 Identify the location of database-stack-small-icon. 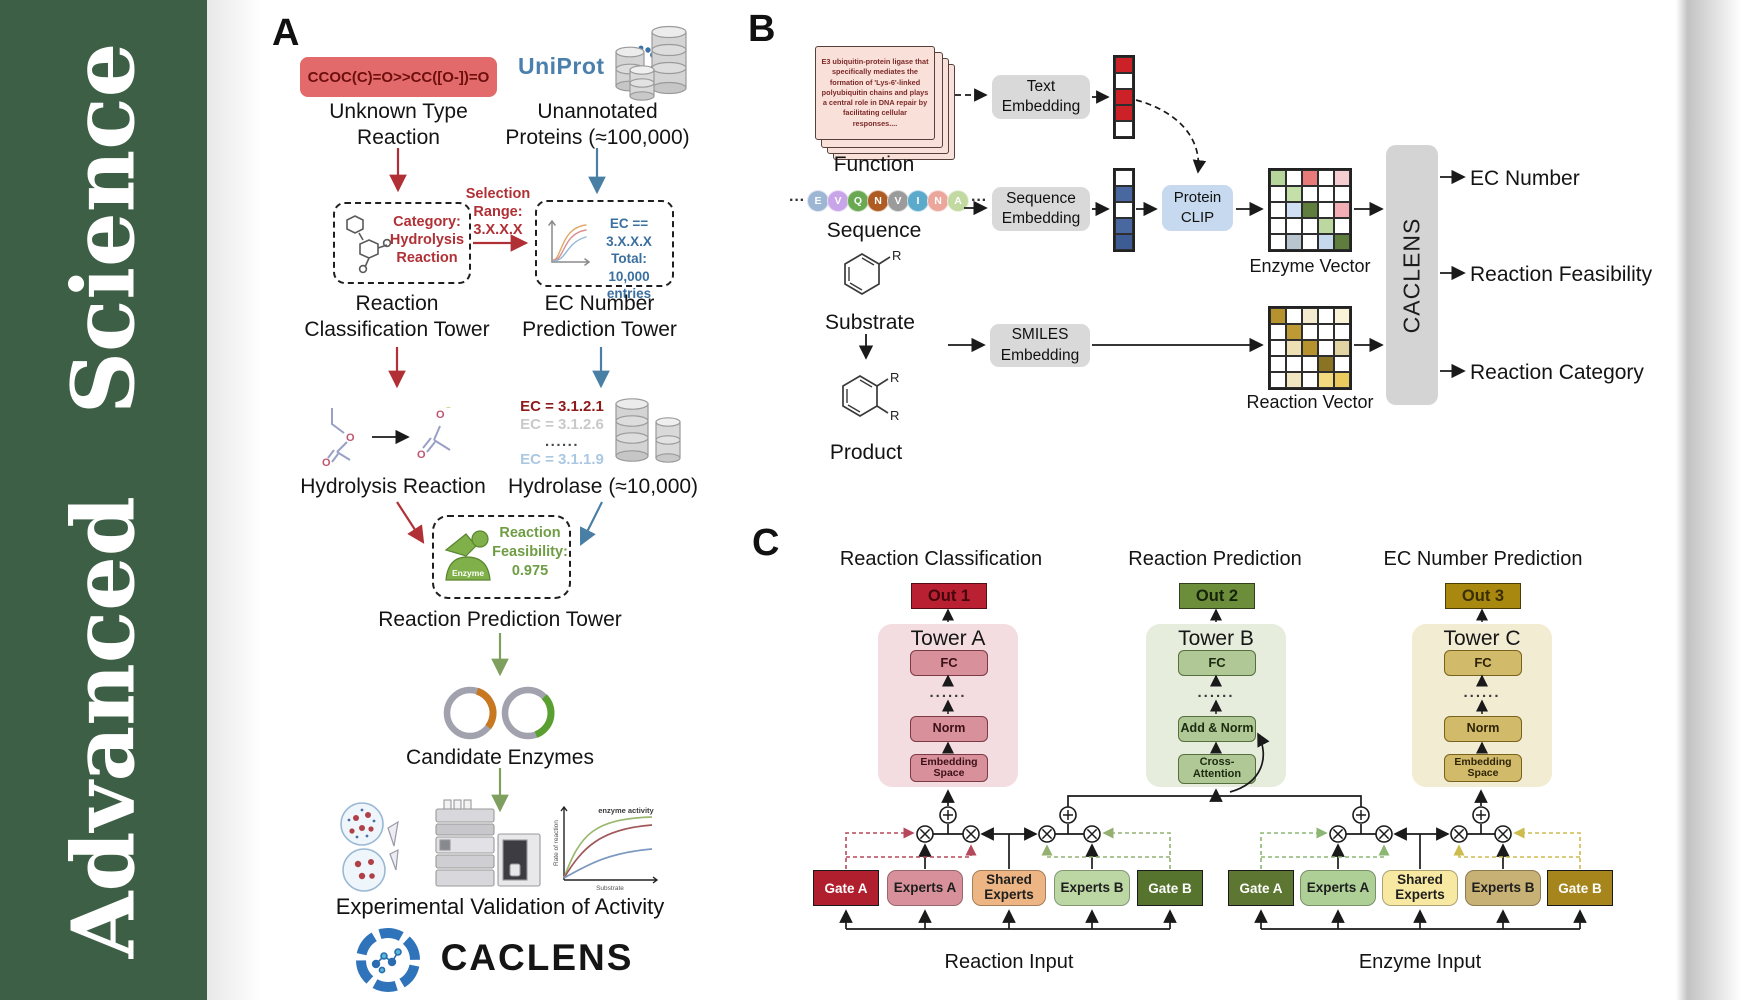
(648, 430).